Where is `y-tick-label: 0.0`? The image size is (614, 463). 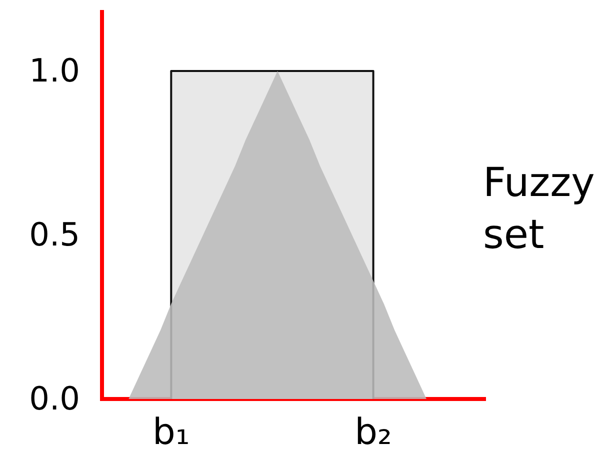 y-tick-label: 0.0 is located at coordinates (54, 398).